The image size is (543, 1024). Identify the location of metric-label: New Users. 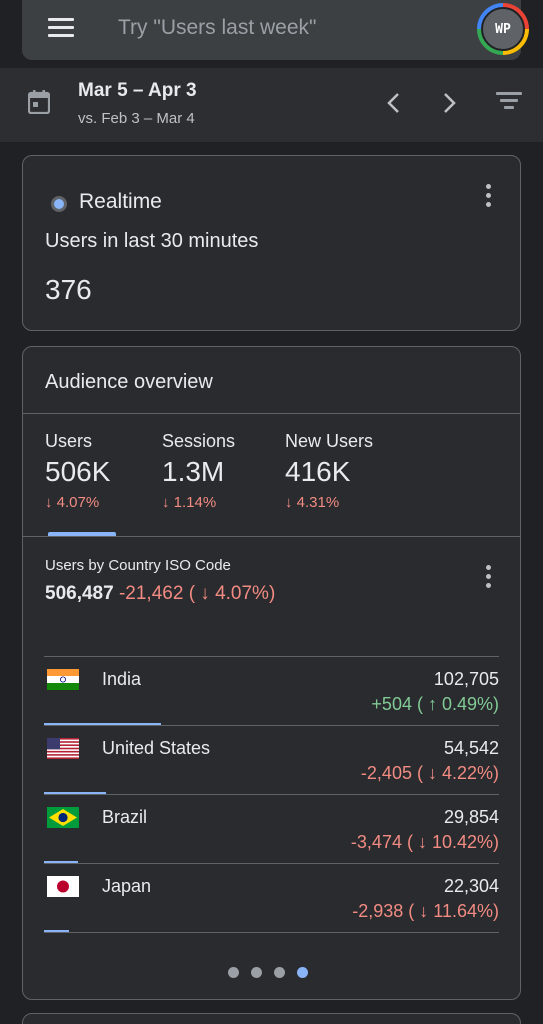
(329, 441).